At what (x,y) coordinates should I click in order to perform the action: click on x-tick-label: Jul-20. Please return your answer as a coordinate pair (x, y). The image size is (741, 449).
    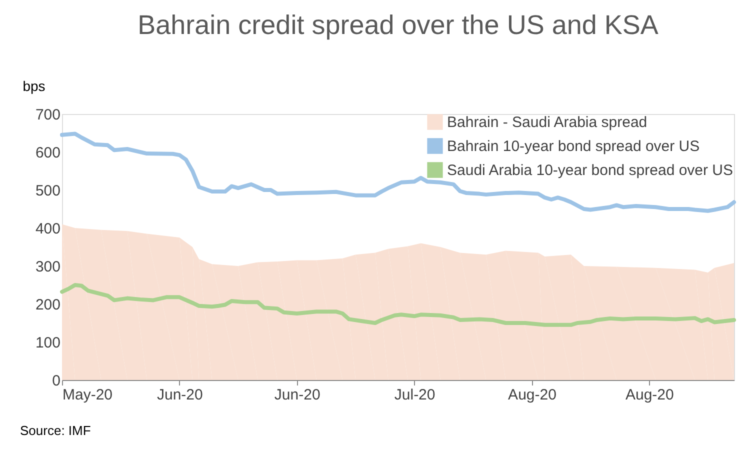
    Looking at the image, I should click on (415, 395).